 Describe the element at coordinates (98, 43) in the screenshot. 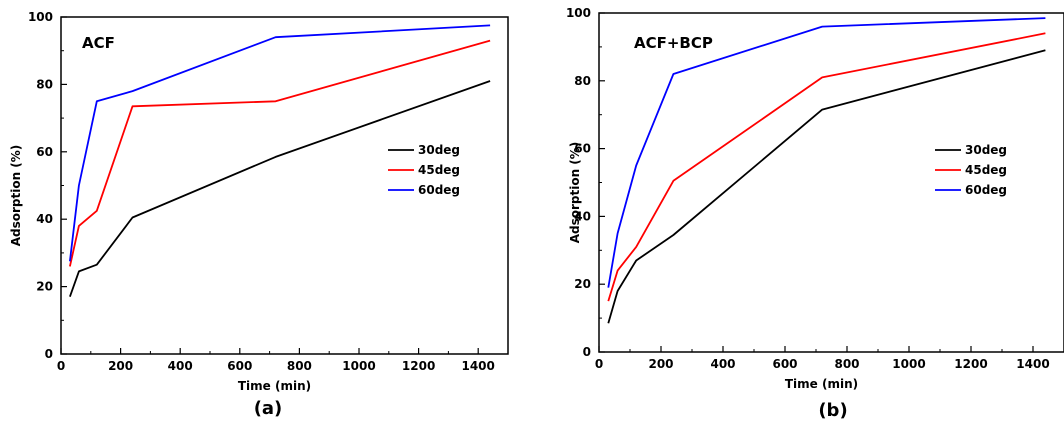

I see `chart-label: ACF` at that location.